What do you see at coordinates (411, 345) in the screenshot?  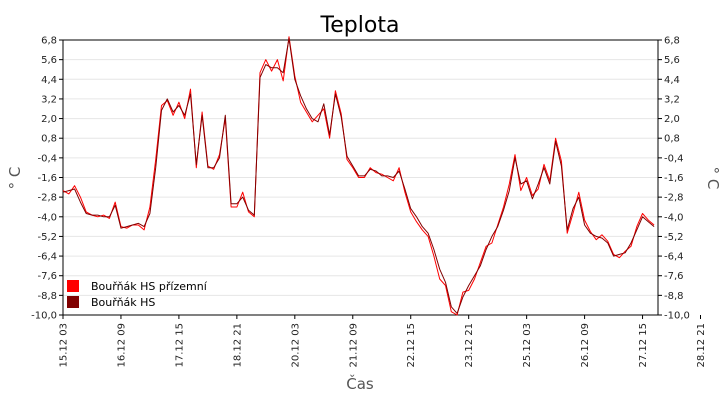 I see `x-tick-label: 22.12 15` at bounding box center [411, 345].